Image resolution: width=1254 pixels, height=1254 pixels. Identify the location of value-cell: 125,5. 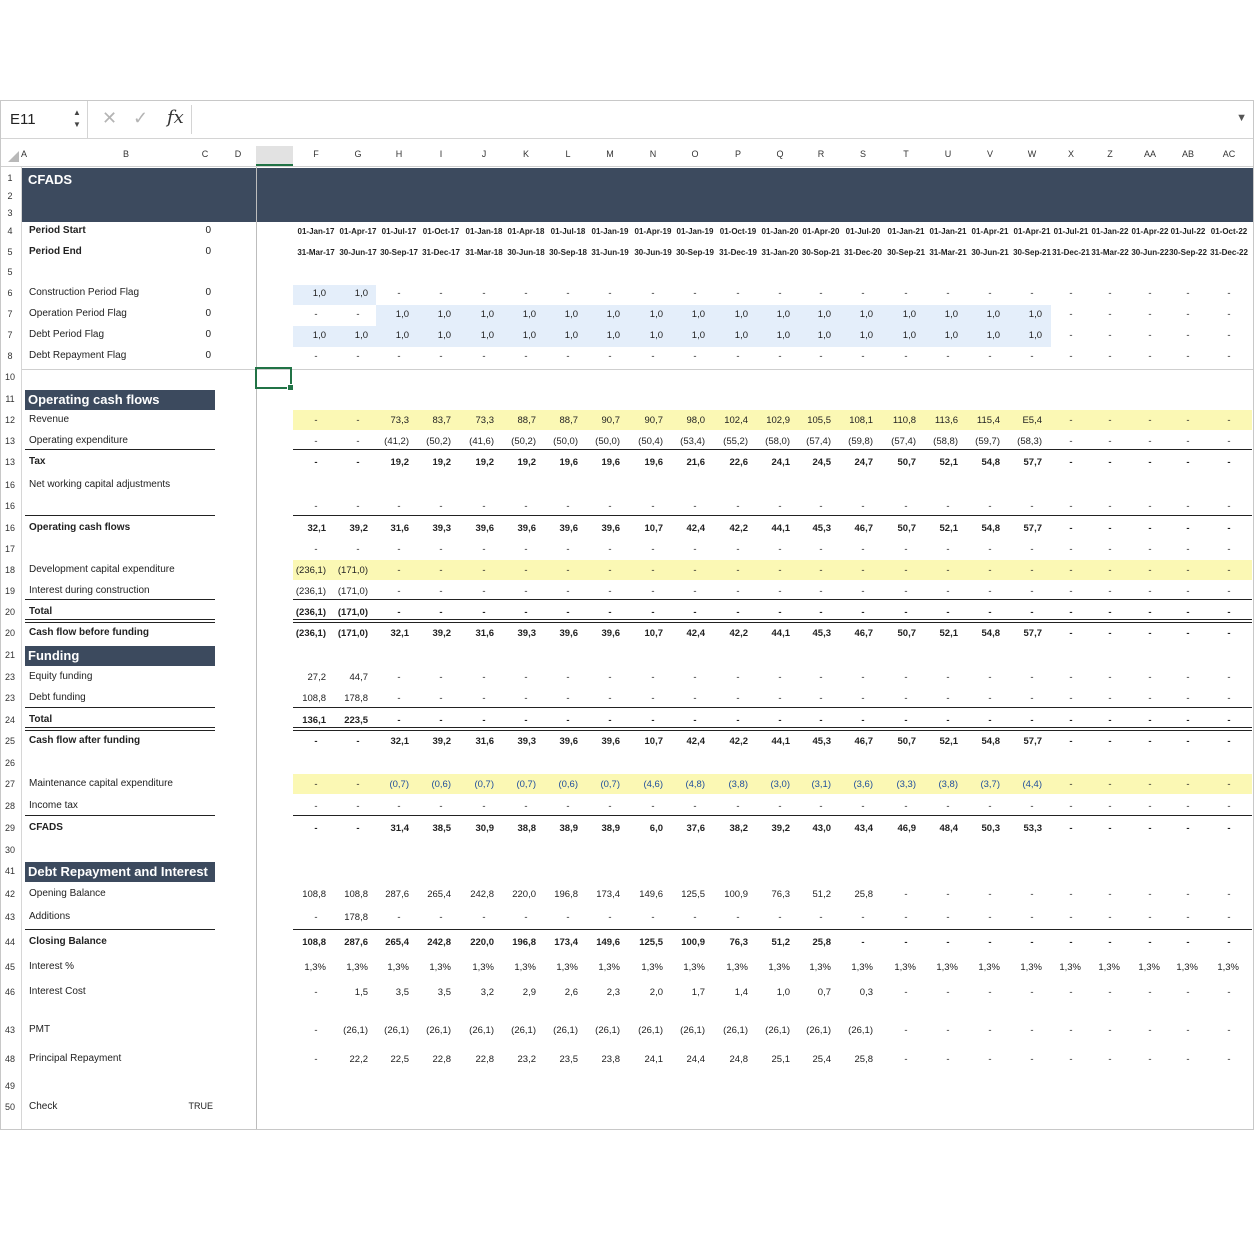
(651, 942).